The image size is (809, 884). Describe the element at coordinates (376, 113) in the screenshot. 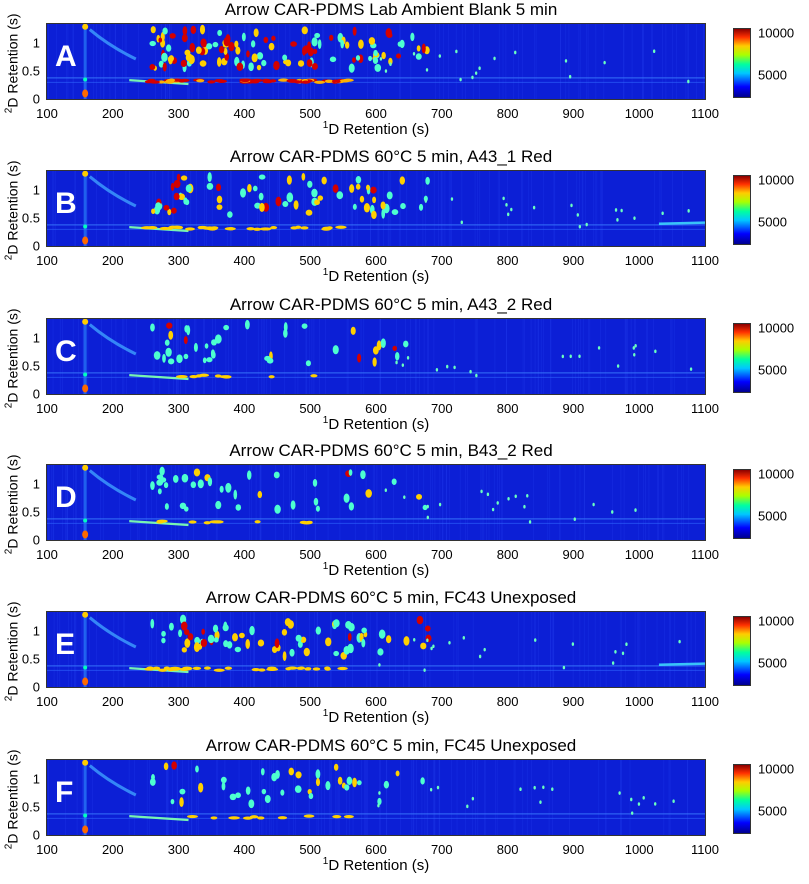

I see `x-tick-label: 600` at that location.